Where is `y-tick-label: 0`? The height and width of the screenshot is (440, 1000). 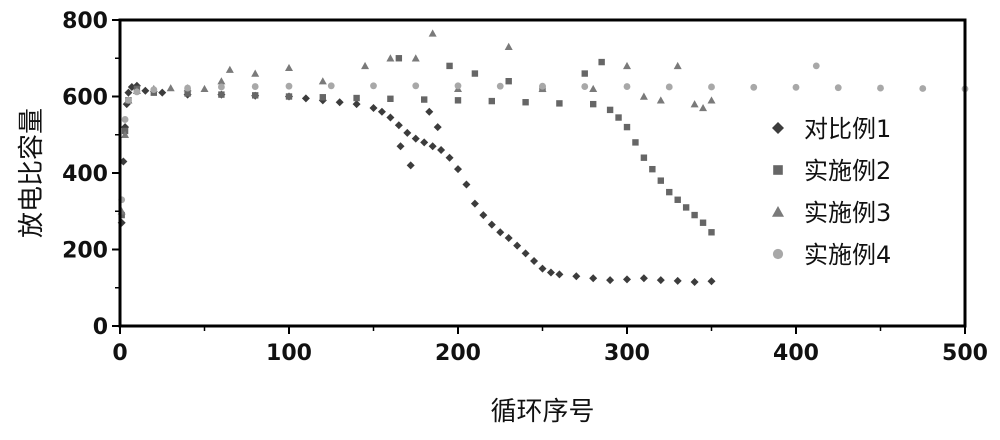
y-tick-label: 0 is located at coordinates (100, 327).